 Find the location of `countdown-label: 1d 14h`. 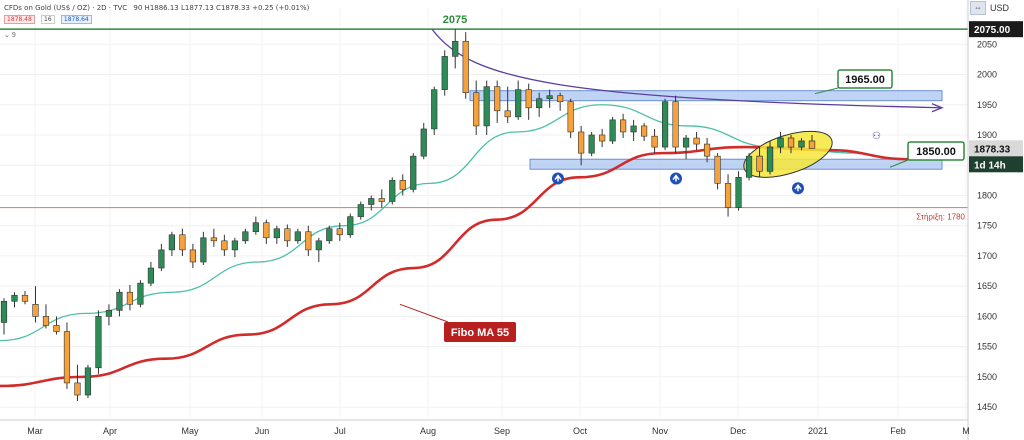

countdown-label: 1d 14h is located at coordinates (996, 164).